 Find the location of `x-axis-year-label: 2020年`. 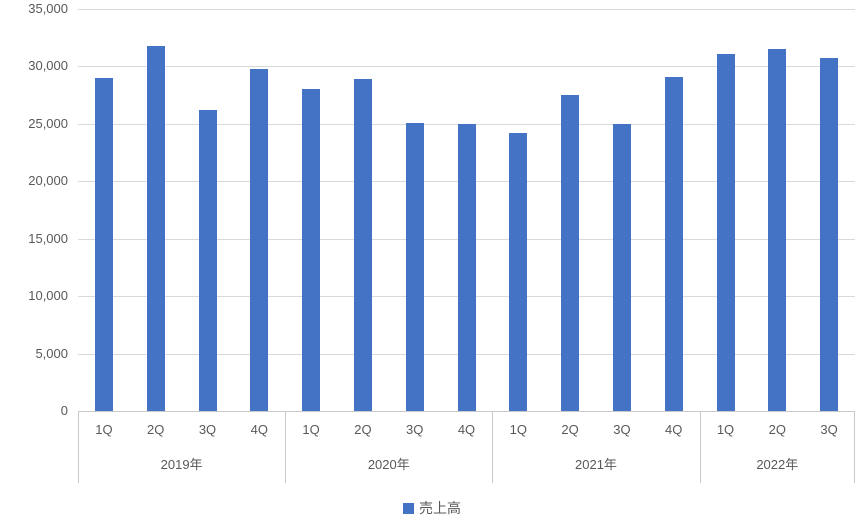

x-axis-year-label: 2020年 is located at coordinates (388, 464).